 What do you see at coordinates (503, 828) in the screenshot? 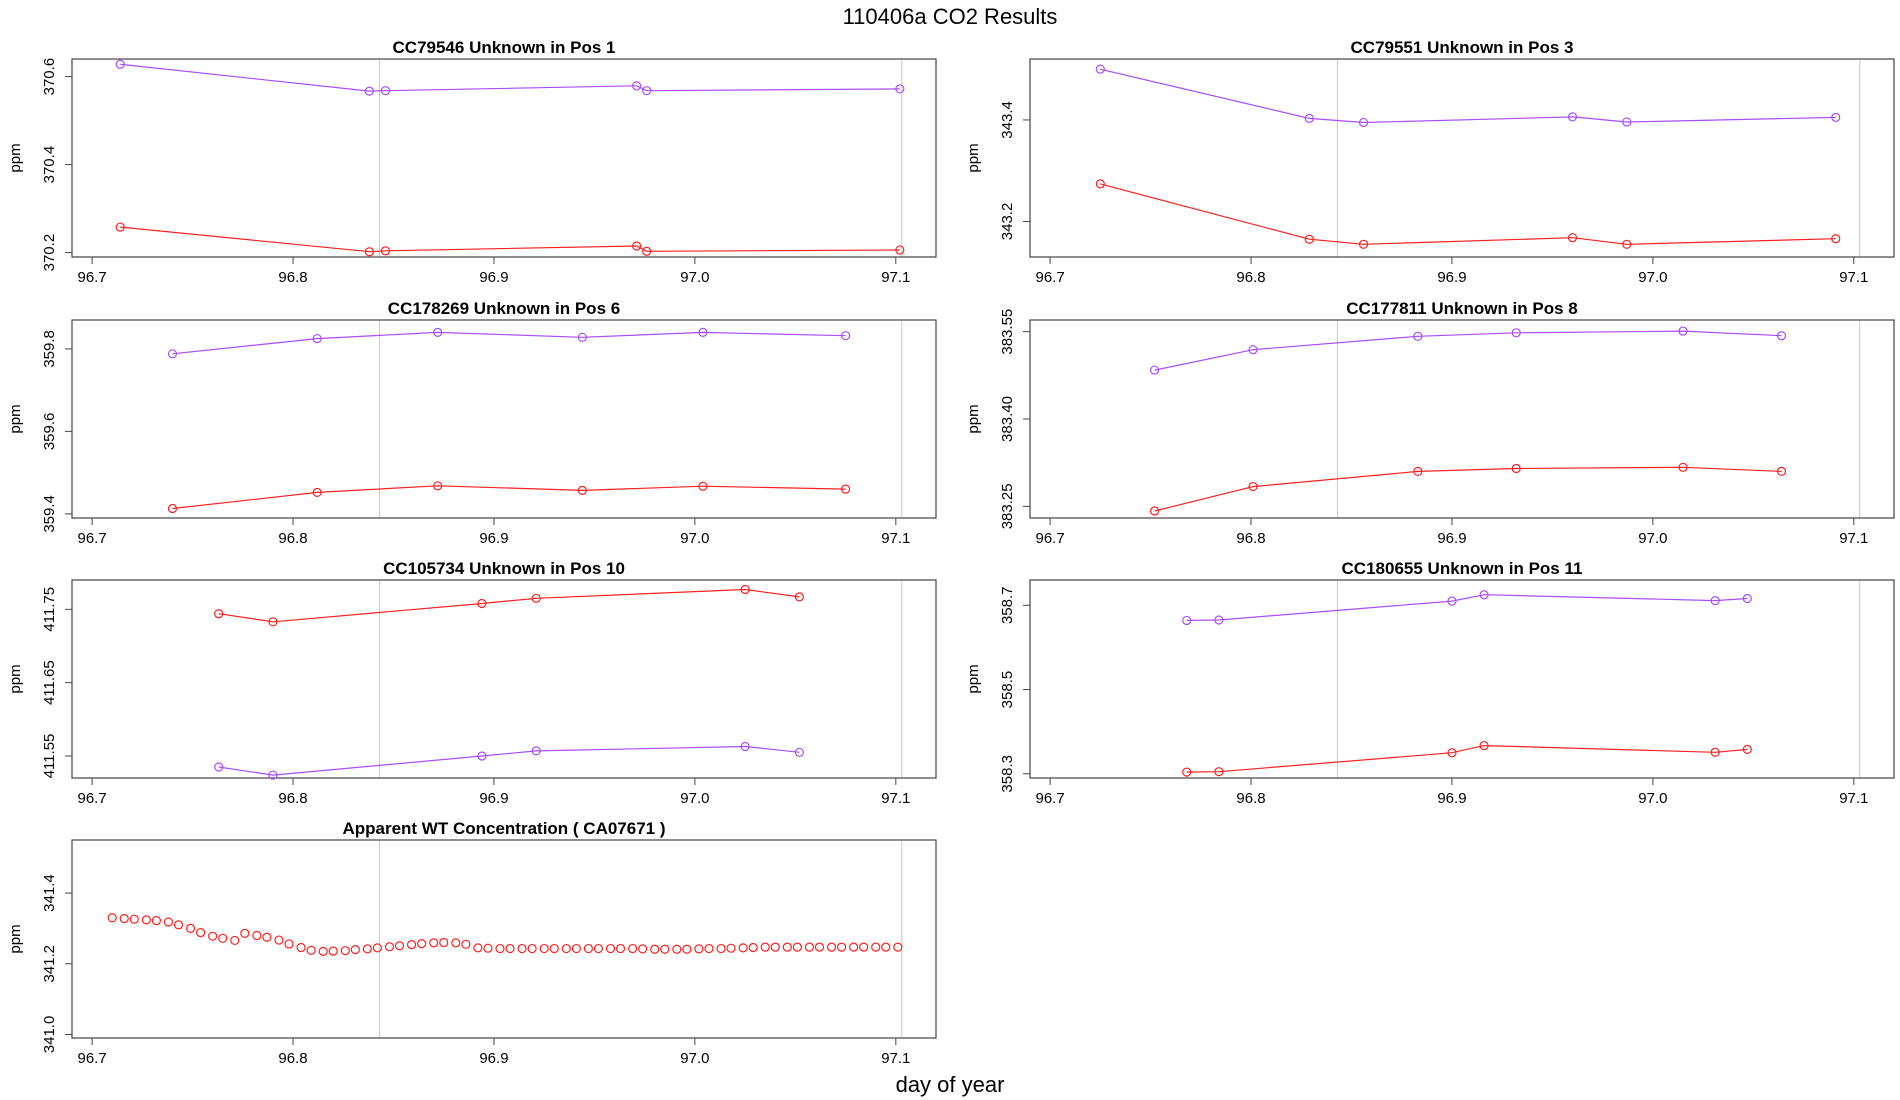
I see `chart-title: Apparent WT Concentration ( CA07671 )` at bounding box center [503, 828].